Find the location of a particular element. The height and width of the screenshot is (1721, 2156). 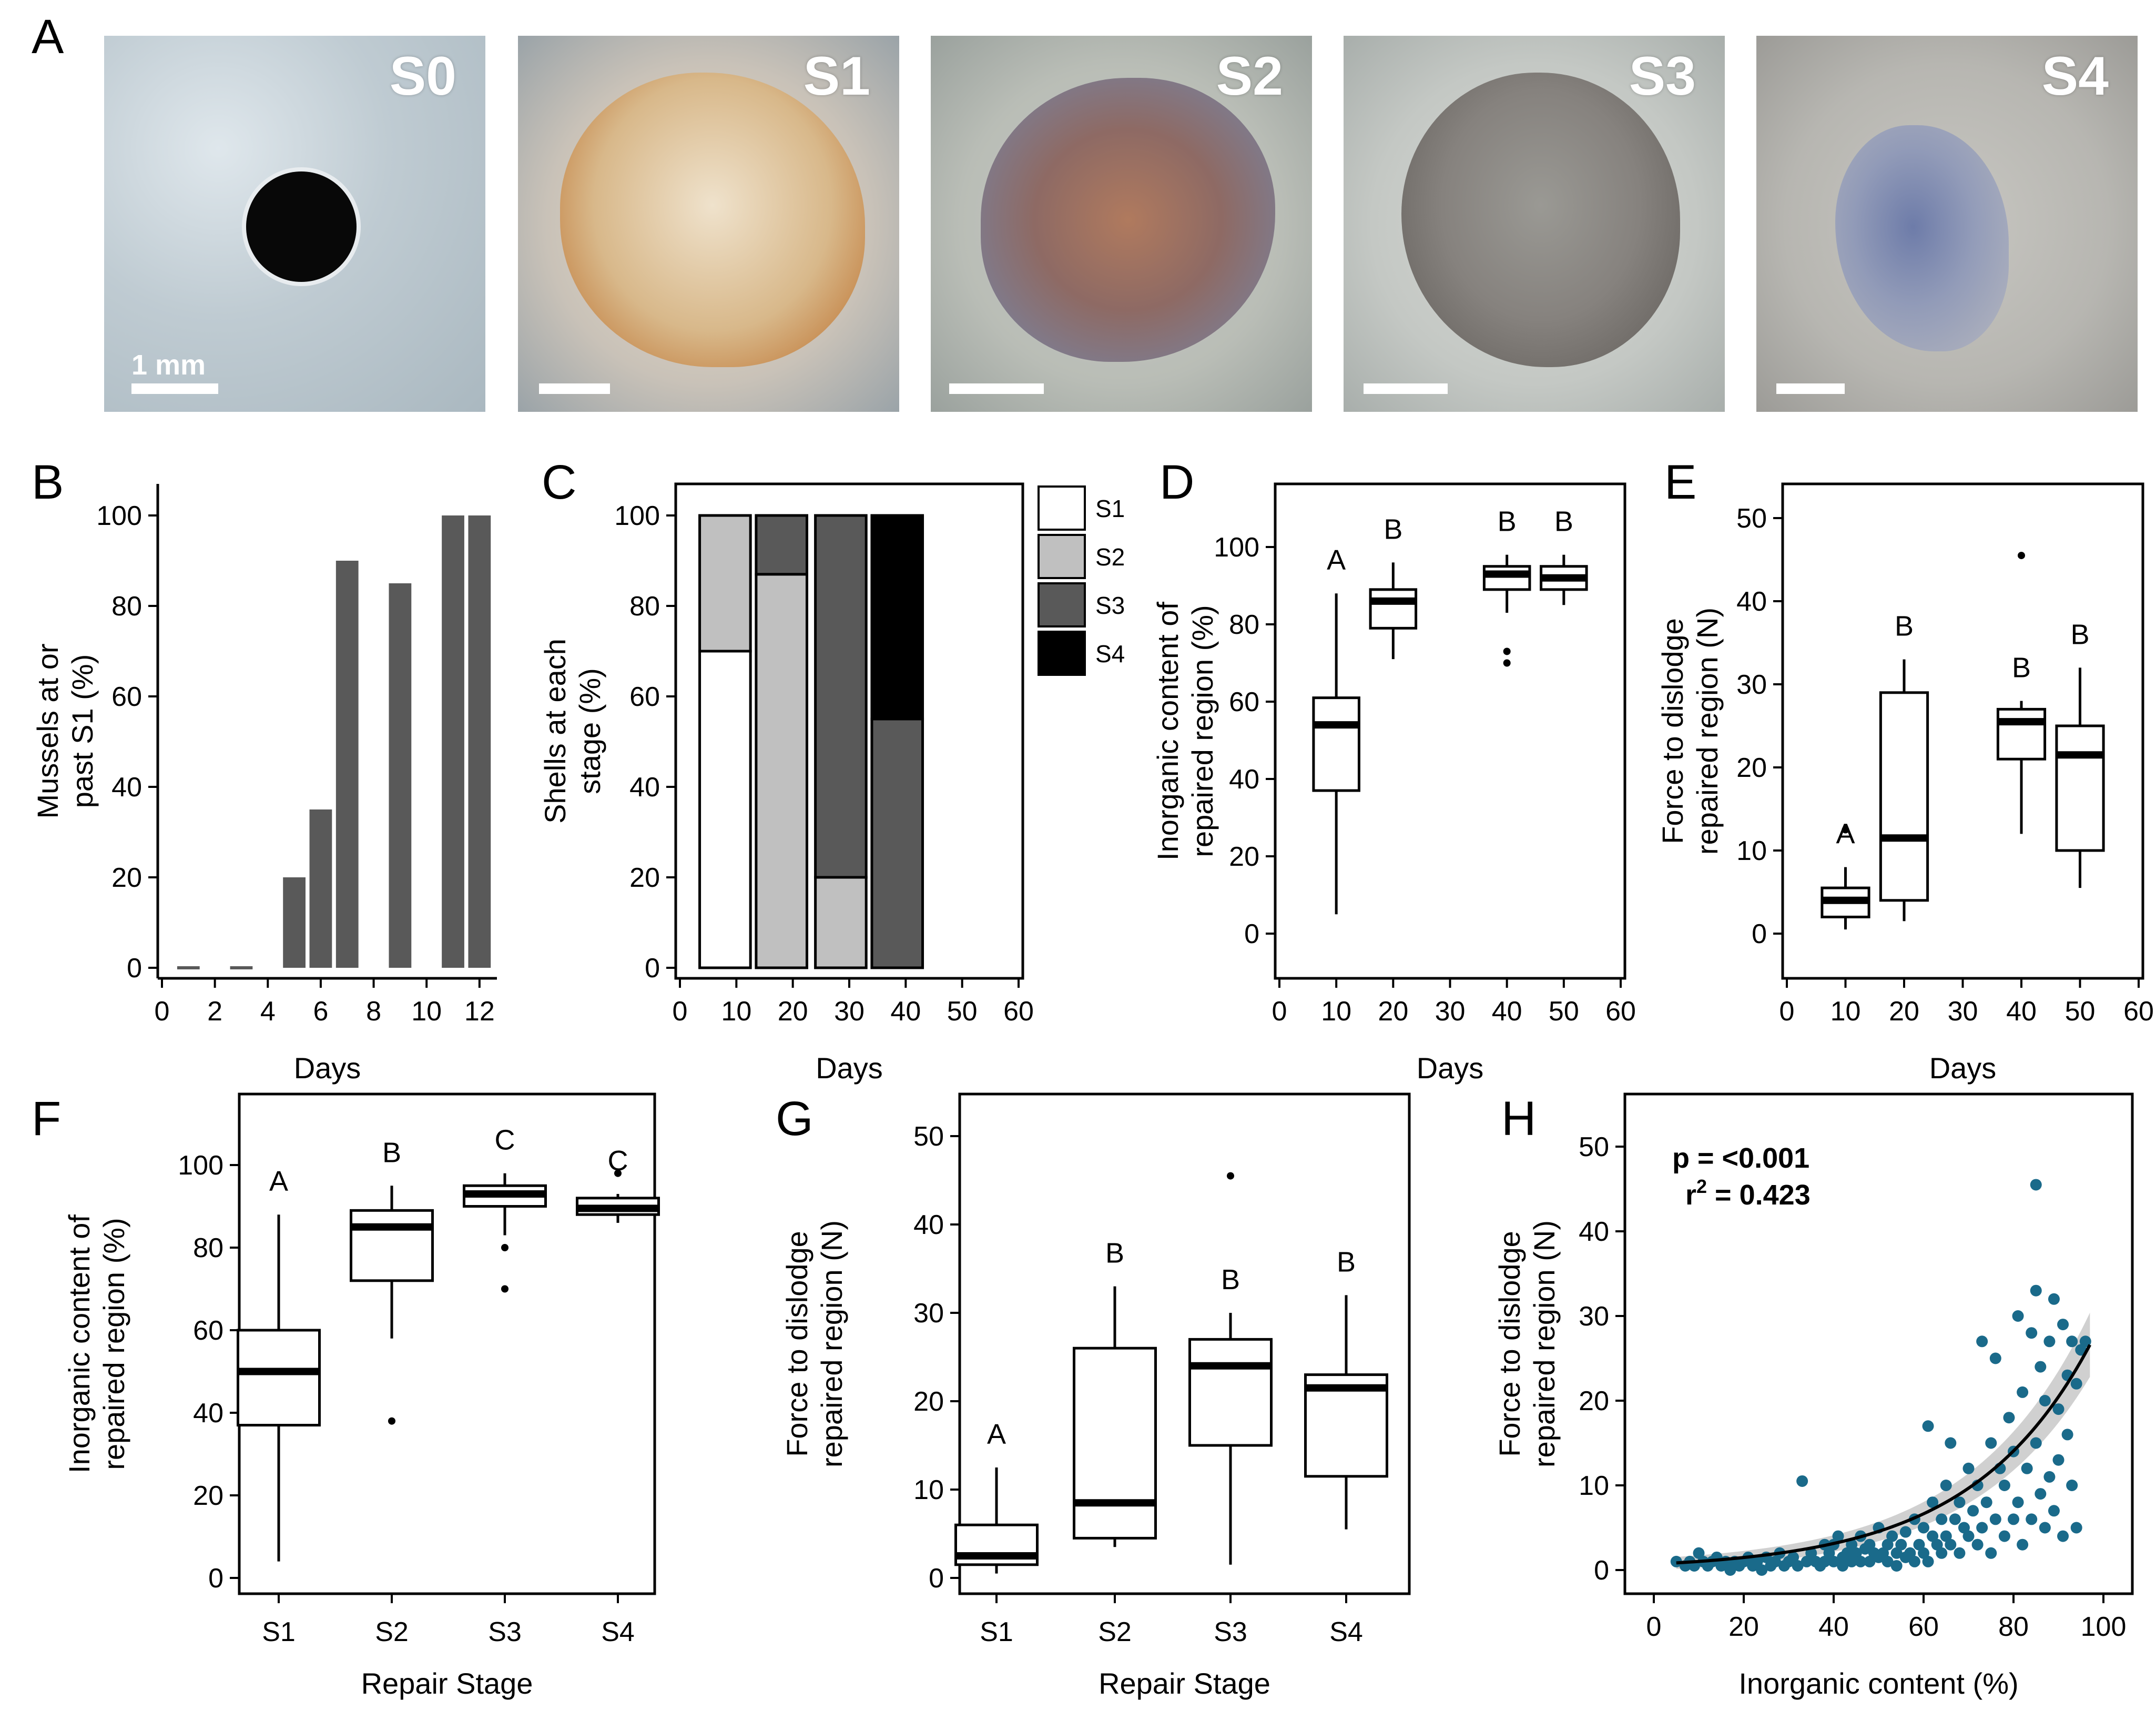

x-axis-title-g: Repair Stage is located at coordinates (1184, 1683).